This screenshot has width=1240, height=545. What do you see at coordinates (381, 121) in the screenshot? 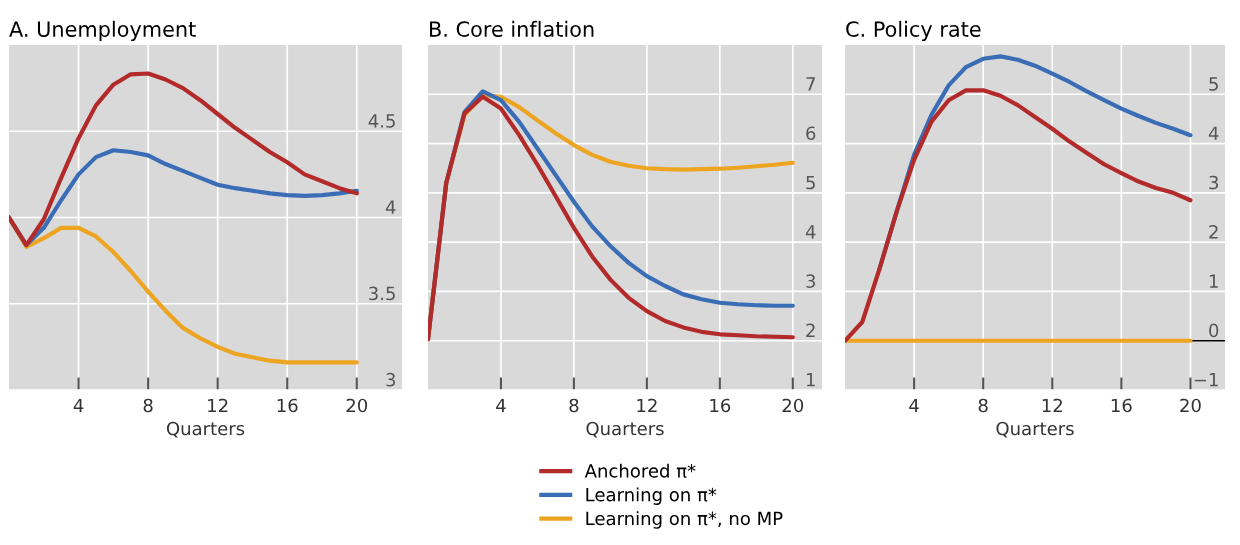
I see `y-tick-label: 4.5` at bounding box center [381, 121].